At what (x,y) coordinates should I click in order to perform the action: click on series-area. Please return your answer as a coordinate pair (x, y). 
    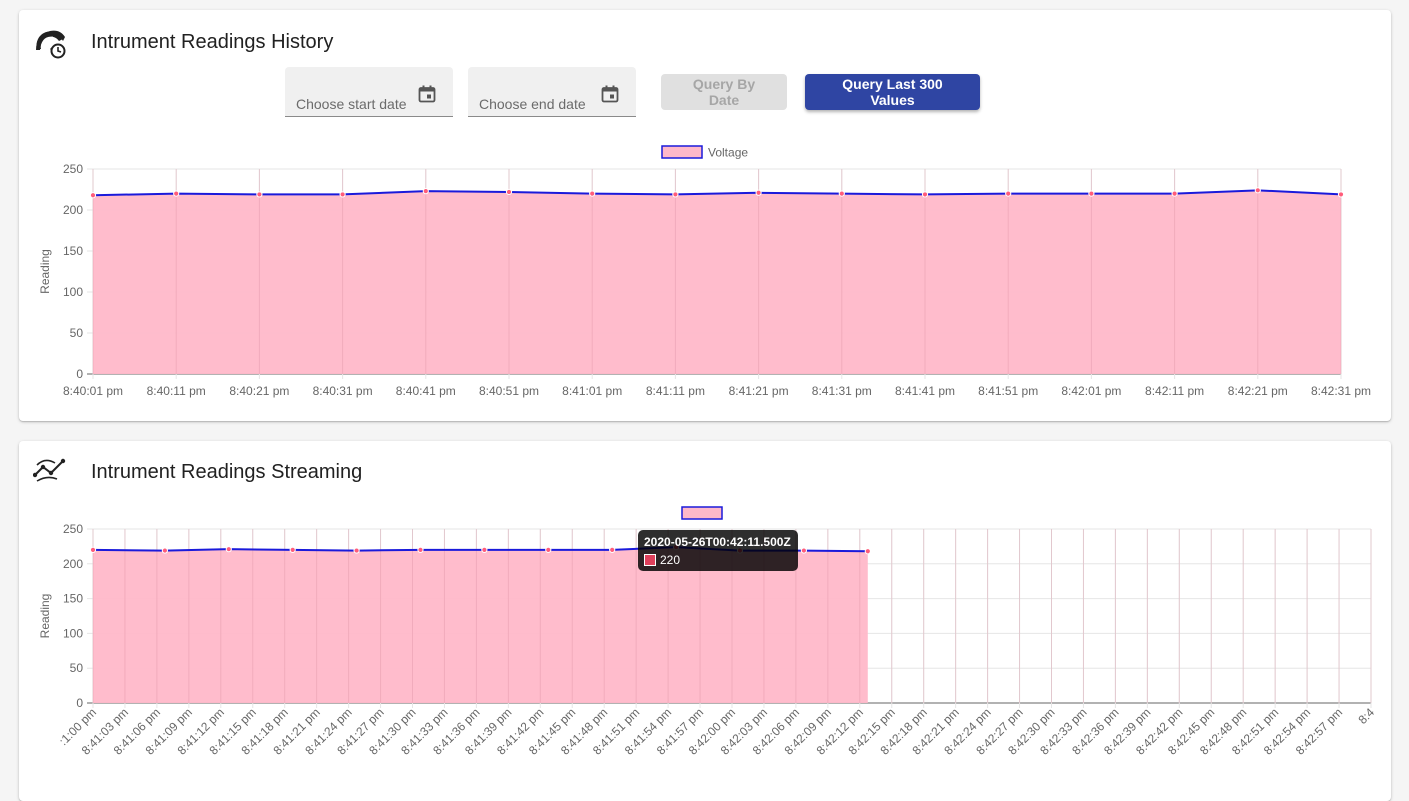
    Looking at the image, I should click on (480, 625).